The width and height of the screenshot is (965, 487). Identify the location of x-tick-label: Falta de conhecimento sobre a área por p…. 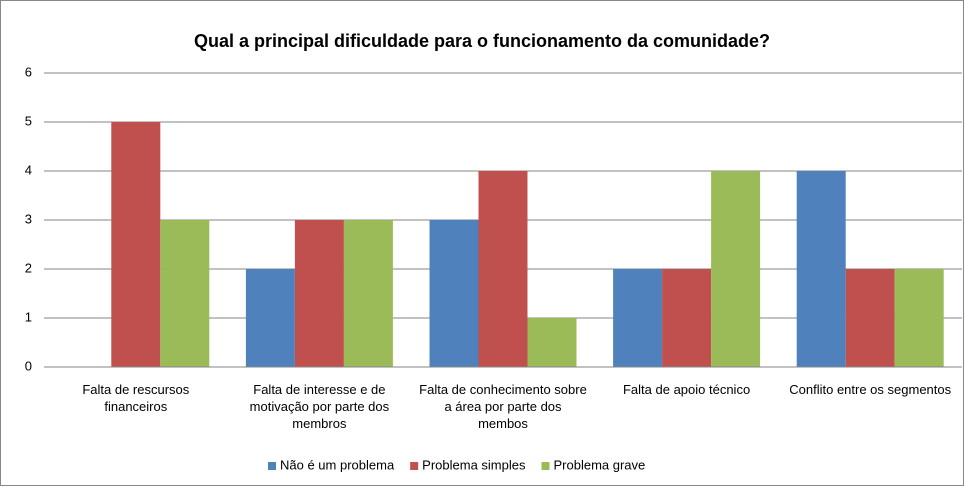
(503, 406).